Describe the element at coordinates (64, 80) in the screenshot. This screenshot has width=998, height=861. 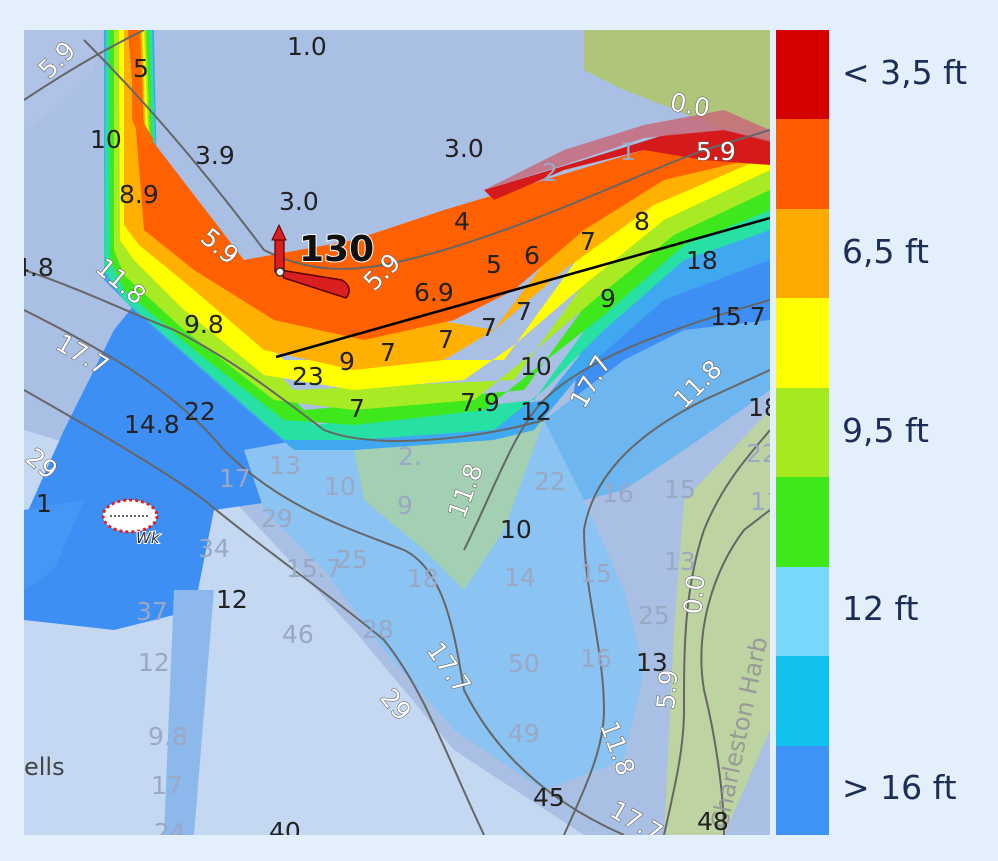
I see `nw-water` at that location.